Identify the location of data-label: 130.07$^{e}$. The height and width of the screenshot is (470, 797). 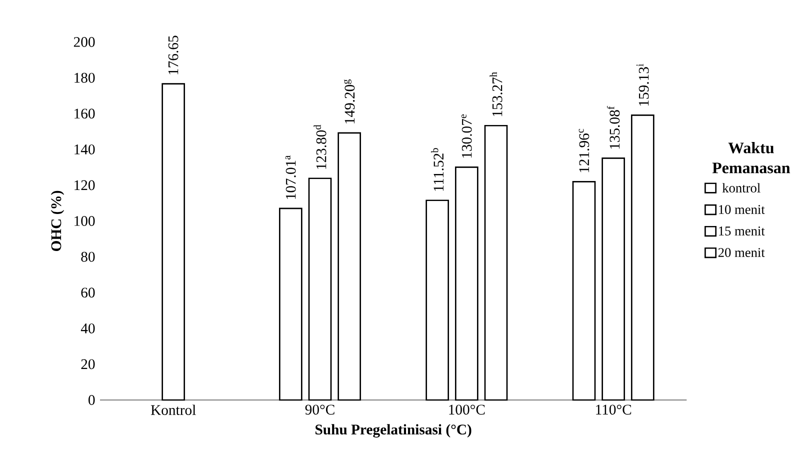
(467, 136).